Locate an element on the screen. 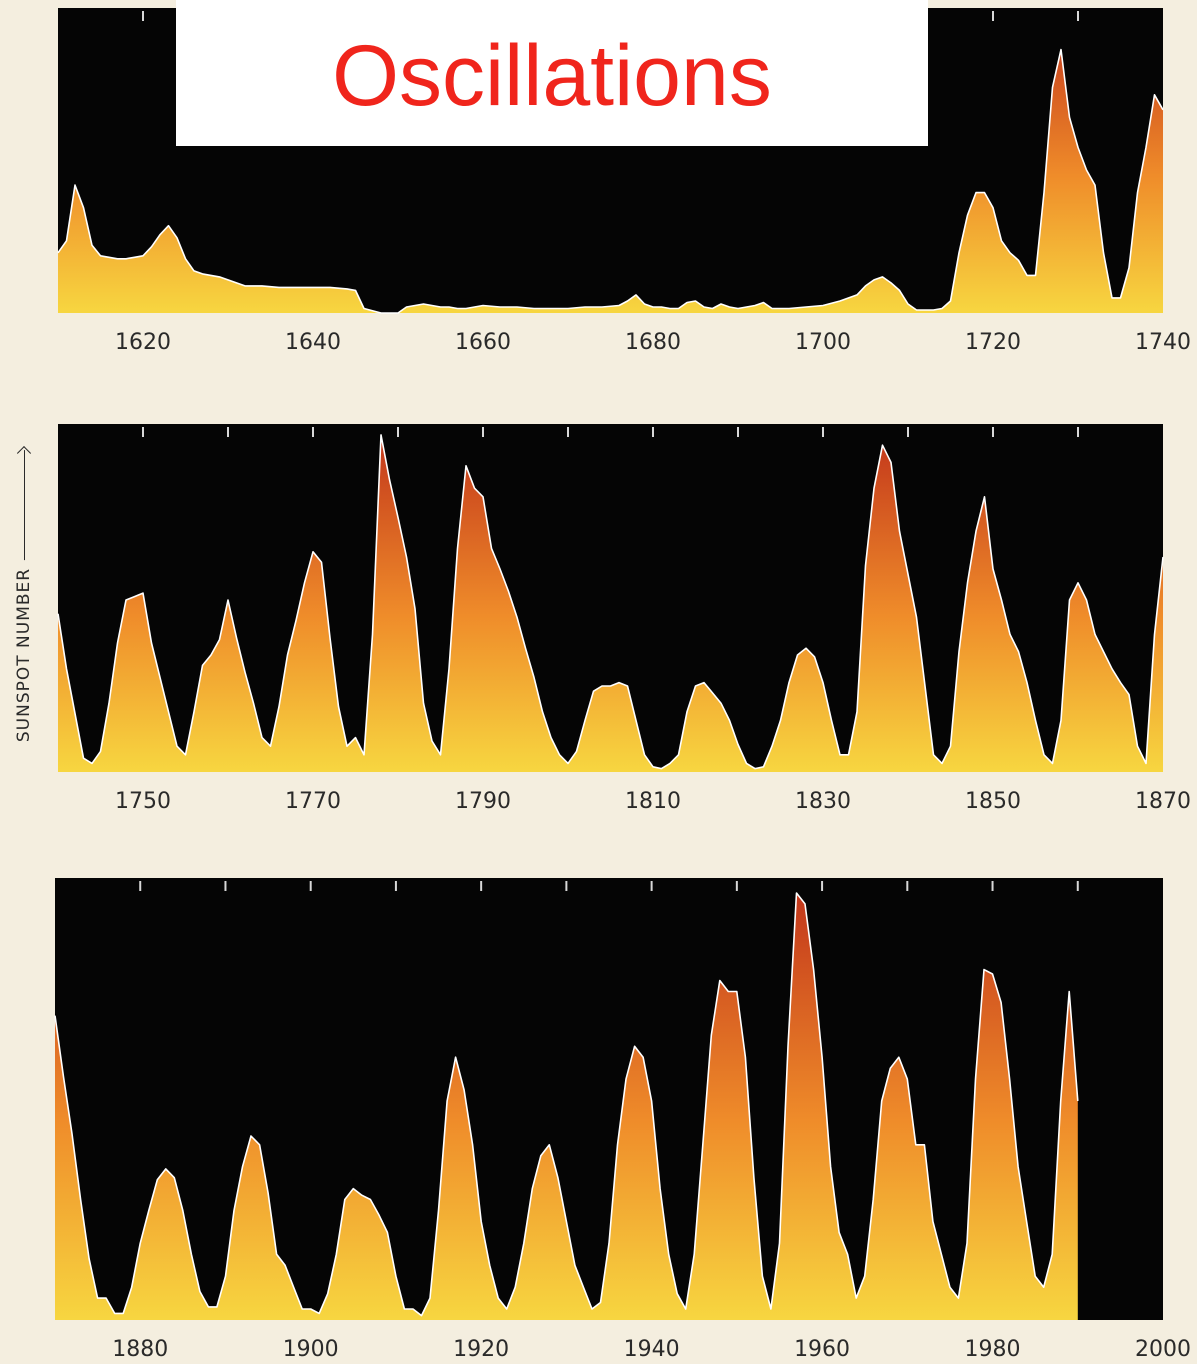 The height and width of the screenshot is (1364, 1197). x-tick-label: 2000 is located at coordinates (1163, 1349).